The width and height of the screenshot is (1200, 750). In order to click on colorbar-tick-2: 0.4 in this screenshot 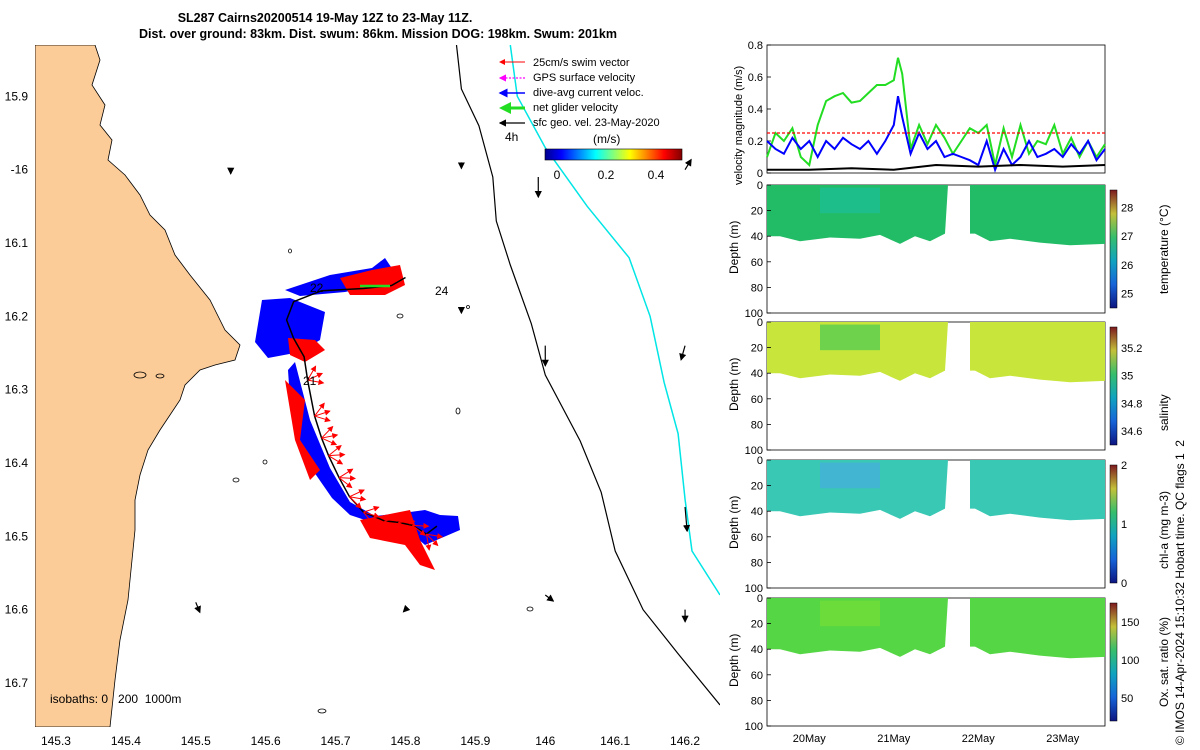, I will do `click(656, 175)`.